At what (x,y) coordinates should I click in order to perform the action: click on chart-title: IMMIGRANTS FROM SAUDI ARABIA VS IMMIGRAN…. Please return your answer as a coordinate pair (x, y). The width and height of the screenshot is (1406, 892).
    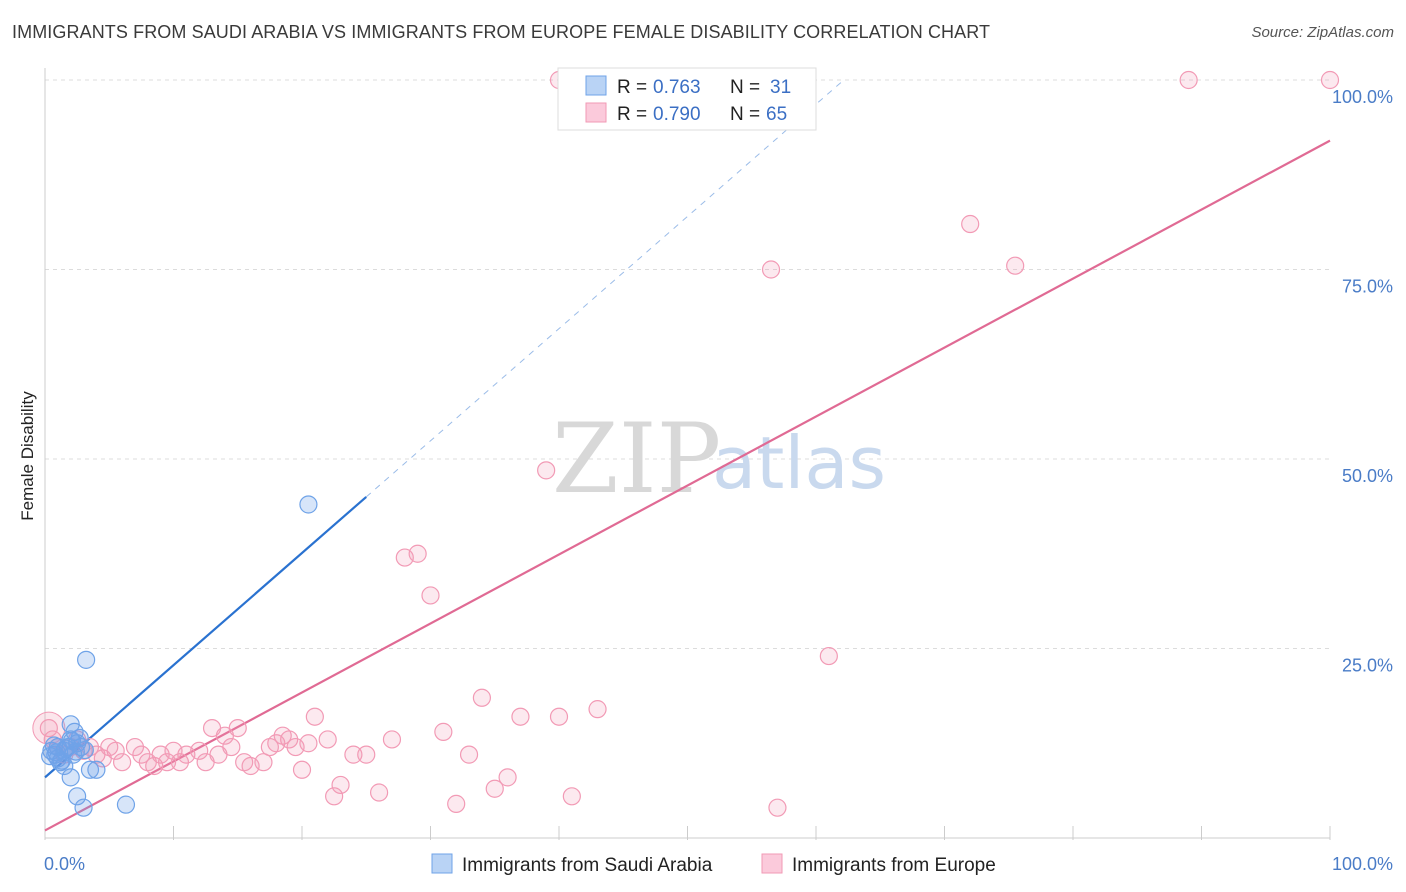
    Looking at the image, I should click on (501, 32).